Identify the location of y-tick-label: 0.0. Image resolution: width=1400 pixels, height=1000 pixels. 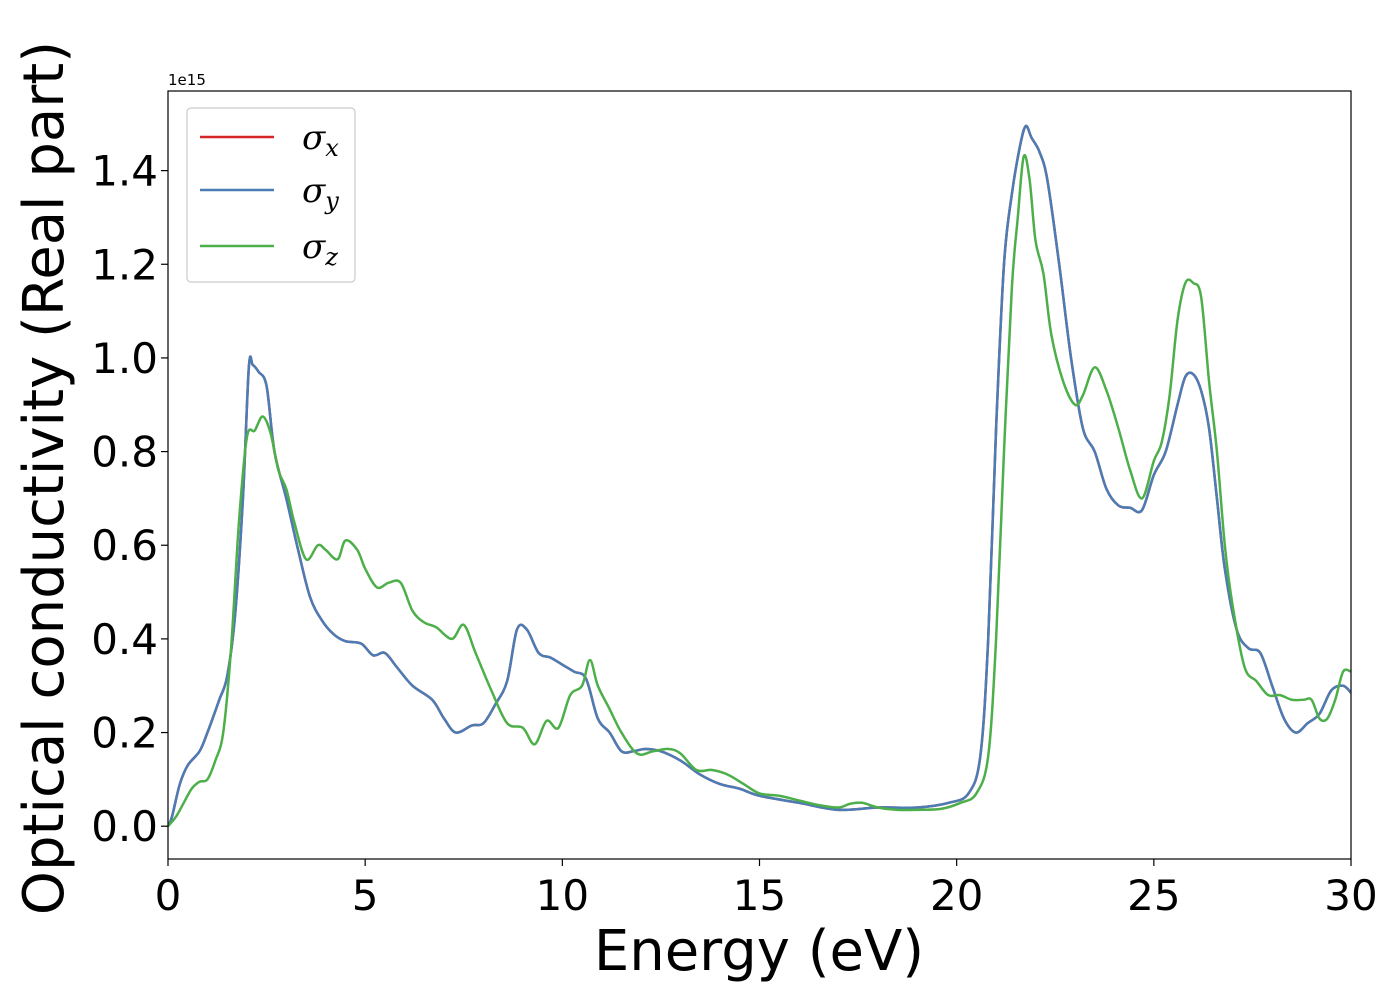
(124, 826).